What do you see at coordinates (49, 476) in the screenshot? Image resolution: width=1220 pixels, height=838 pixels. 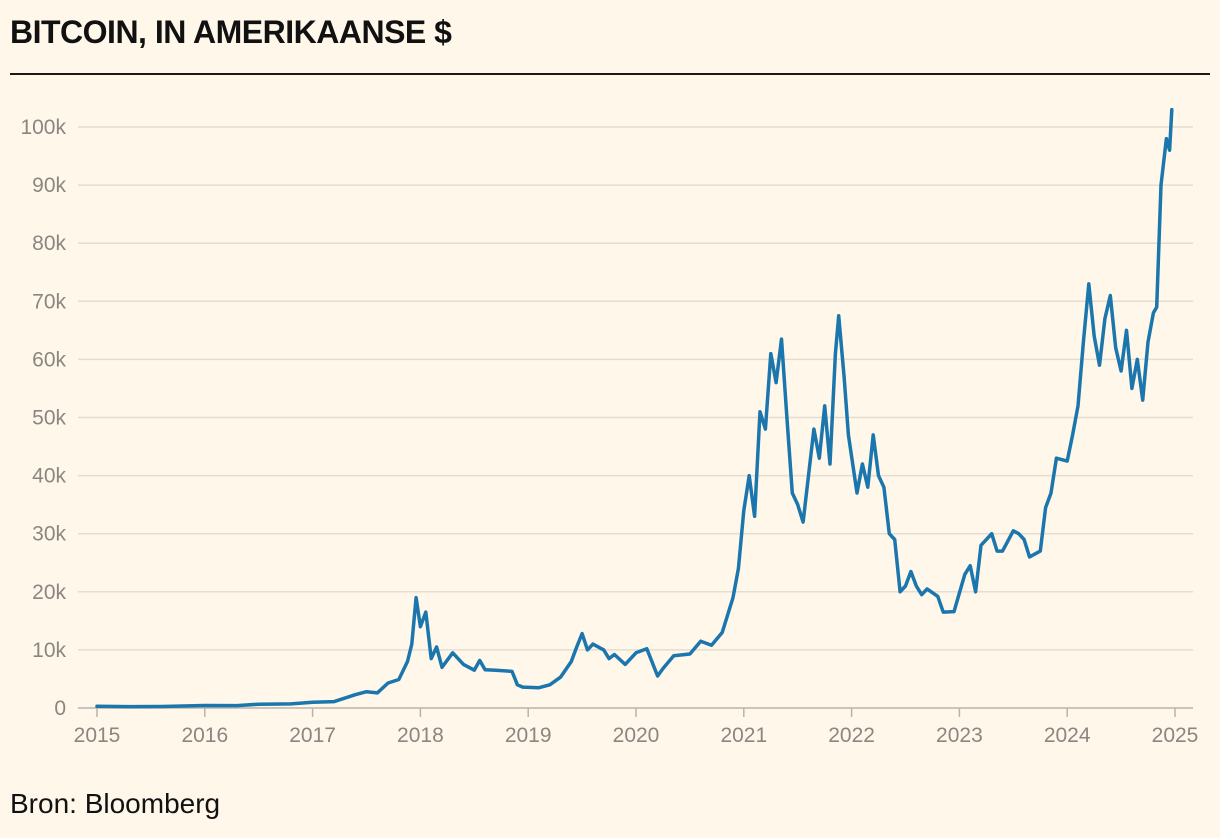 I see `y-tick-label: 40k` at bounding box center [49, 476].